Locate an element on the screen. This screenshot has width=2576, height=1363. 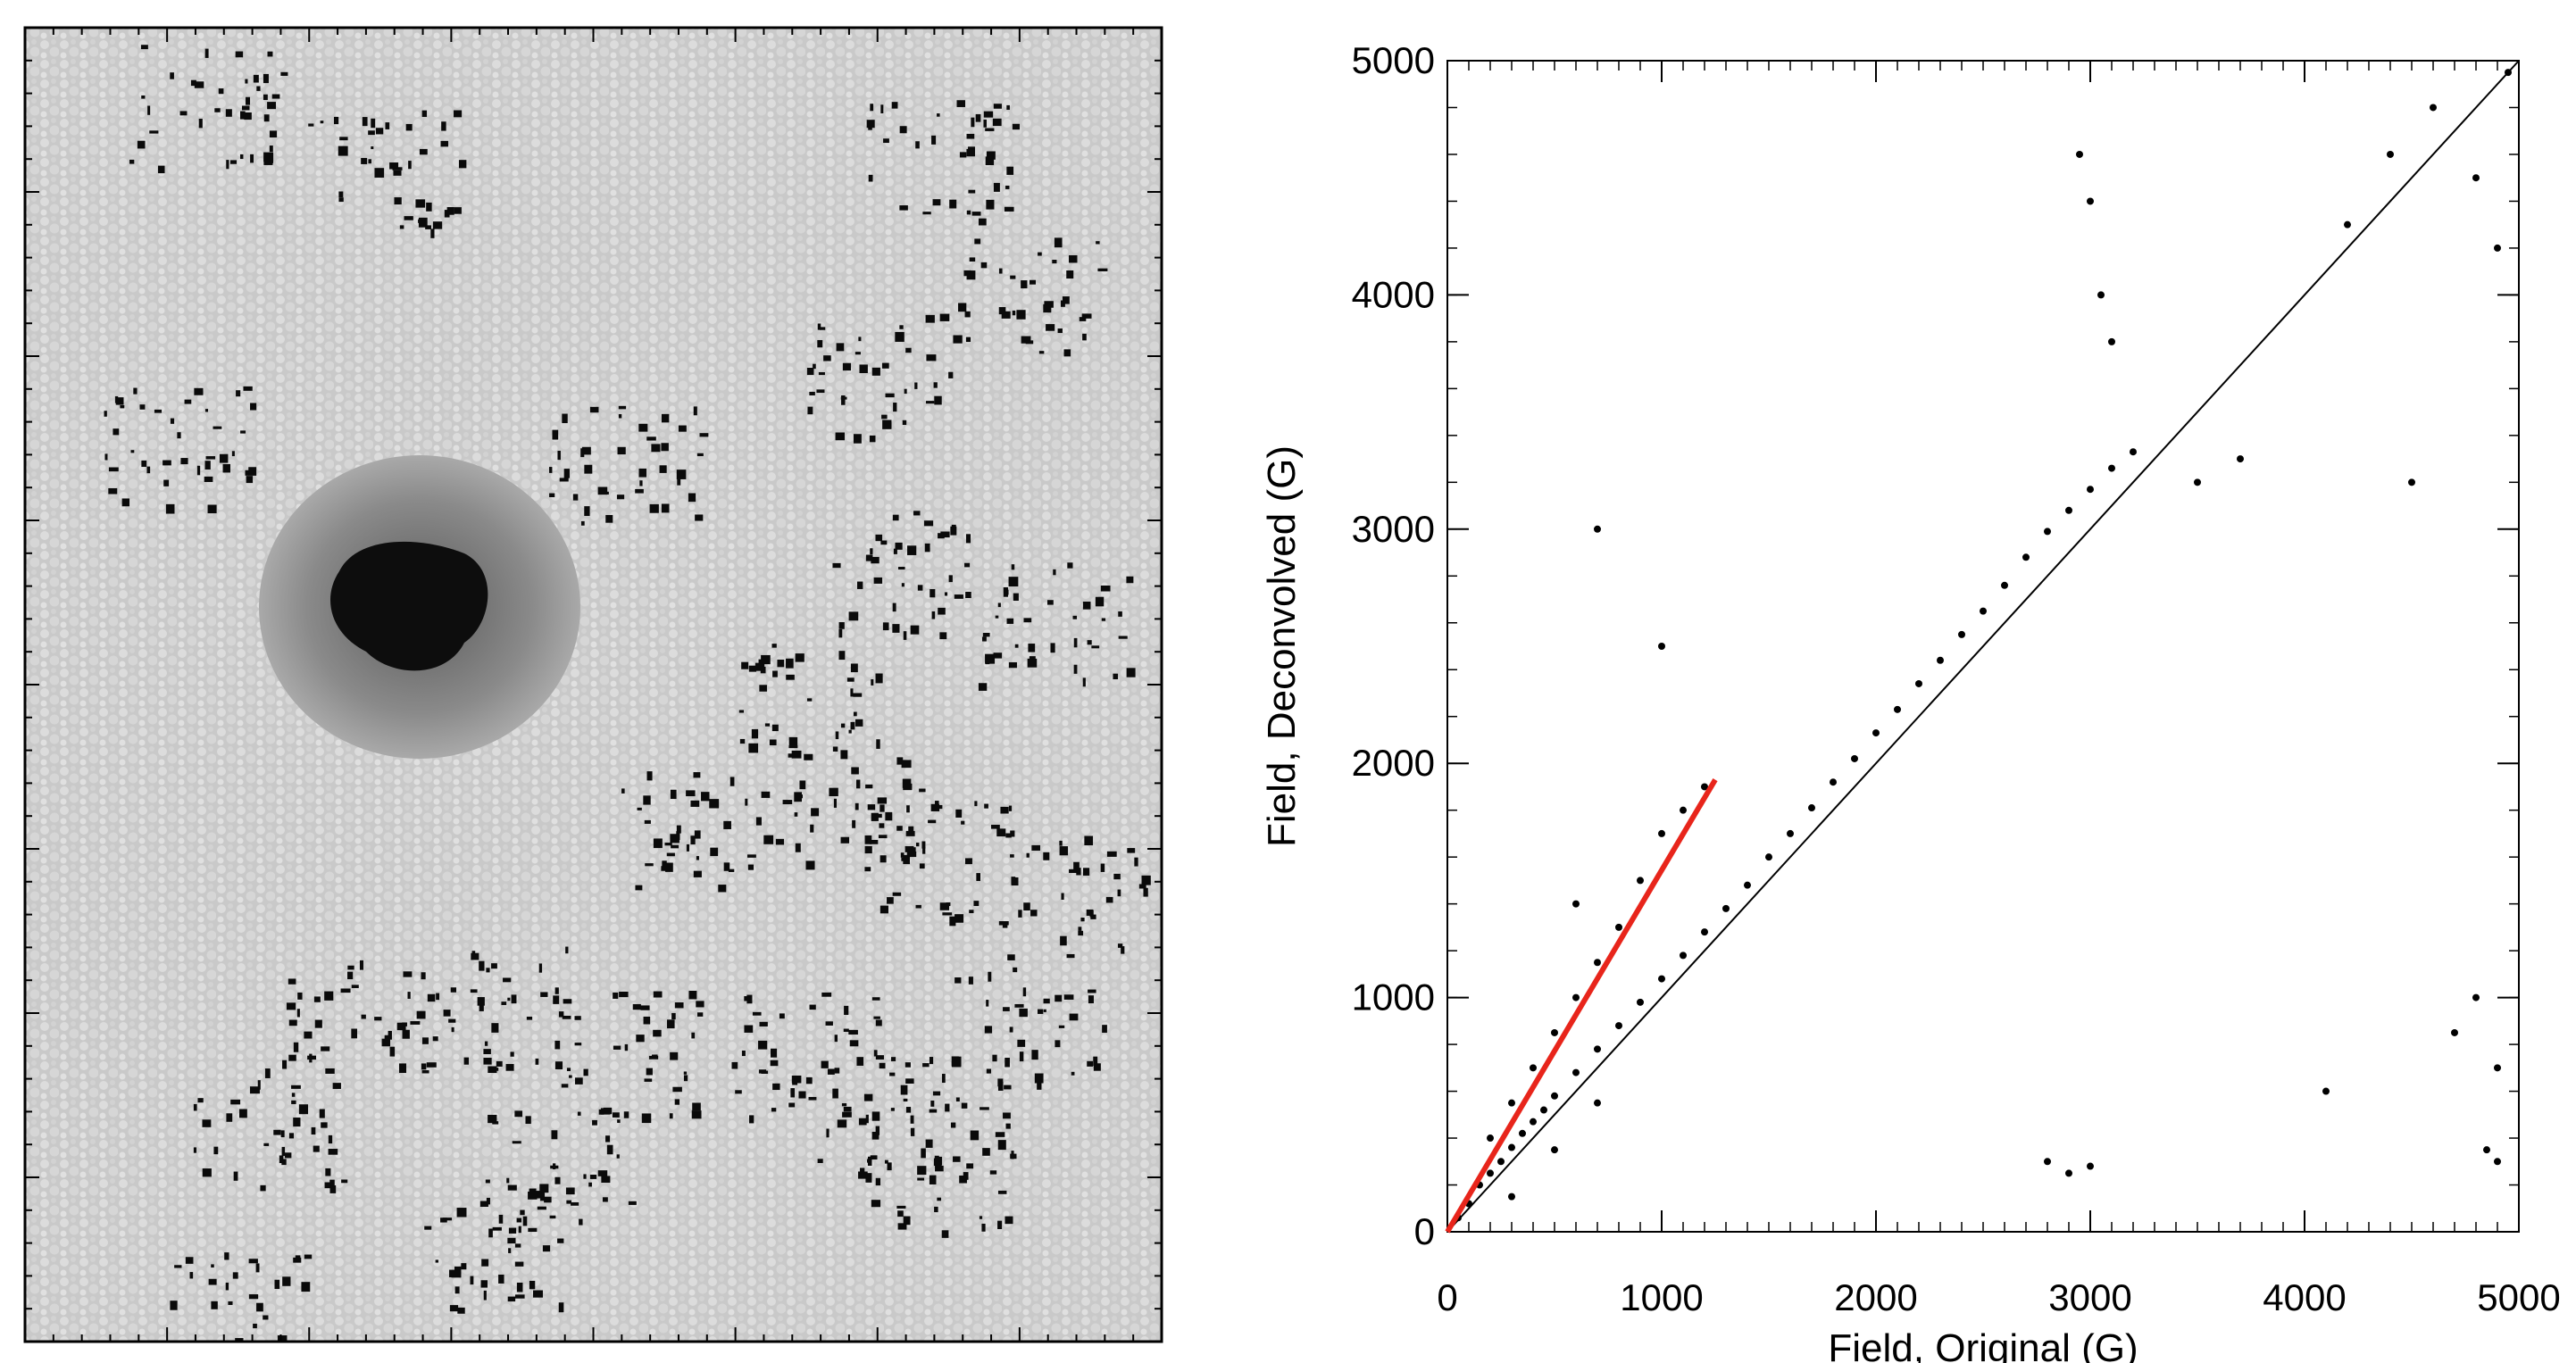
y-axis-label: Field, Deconvolved (G) is located at coordinates (1282, 646).